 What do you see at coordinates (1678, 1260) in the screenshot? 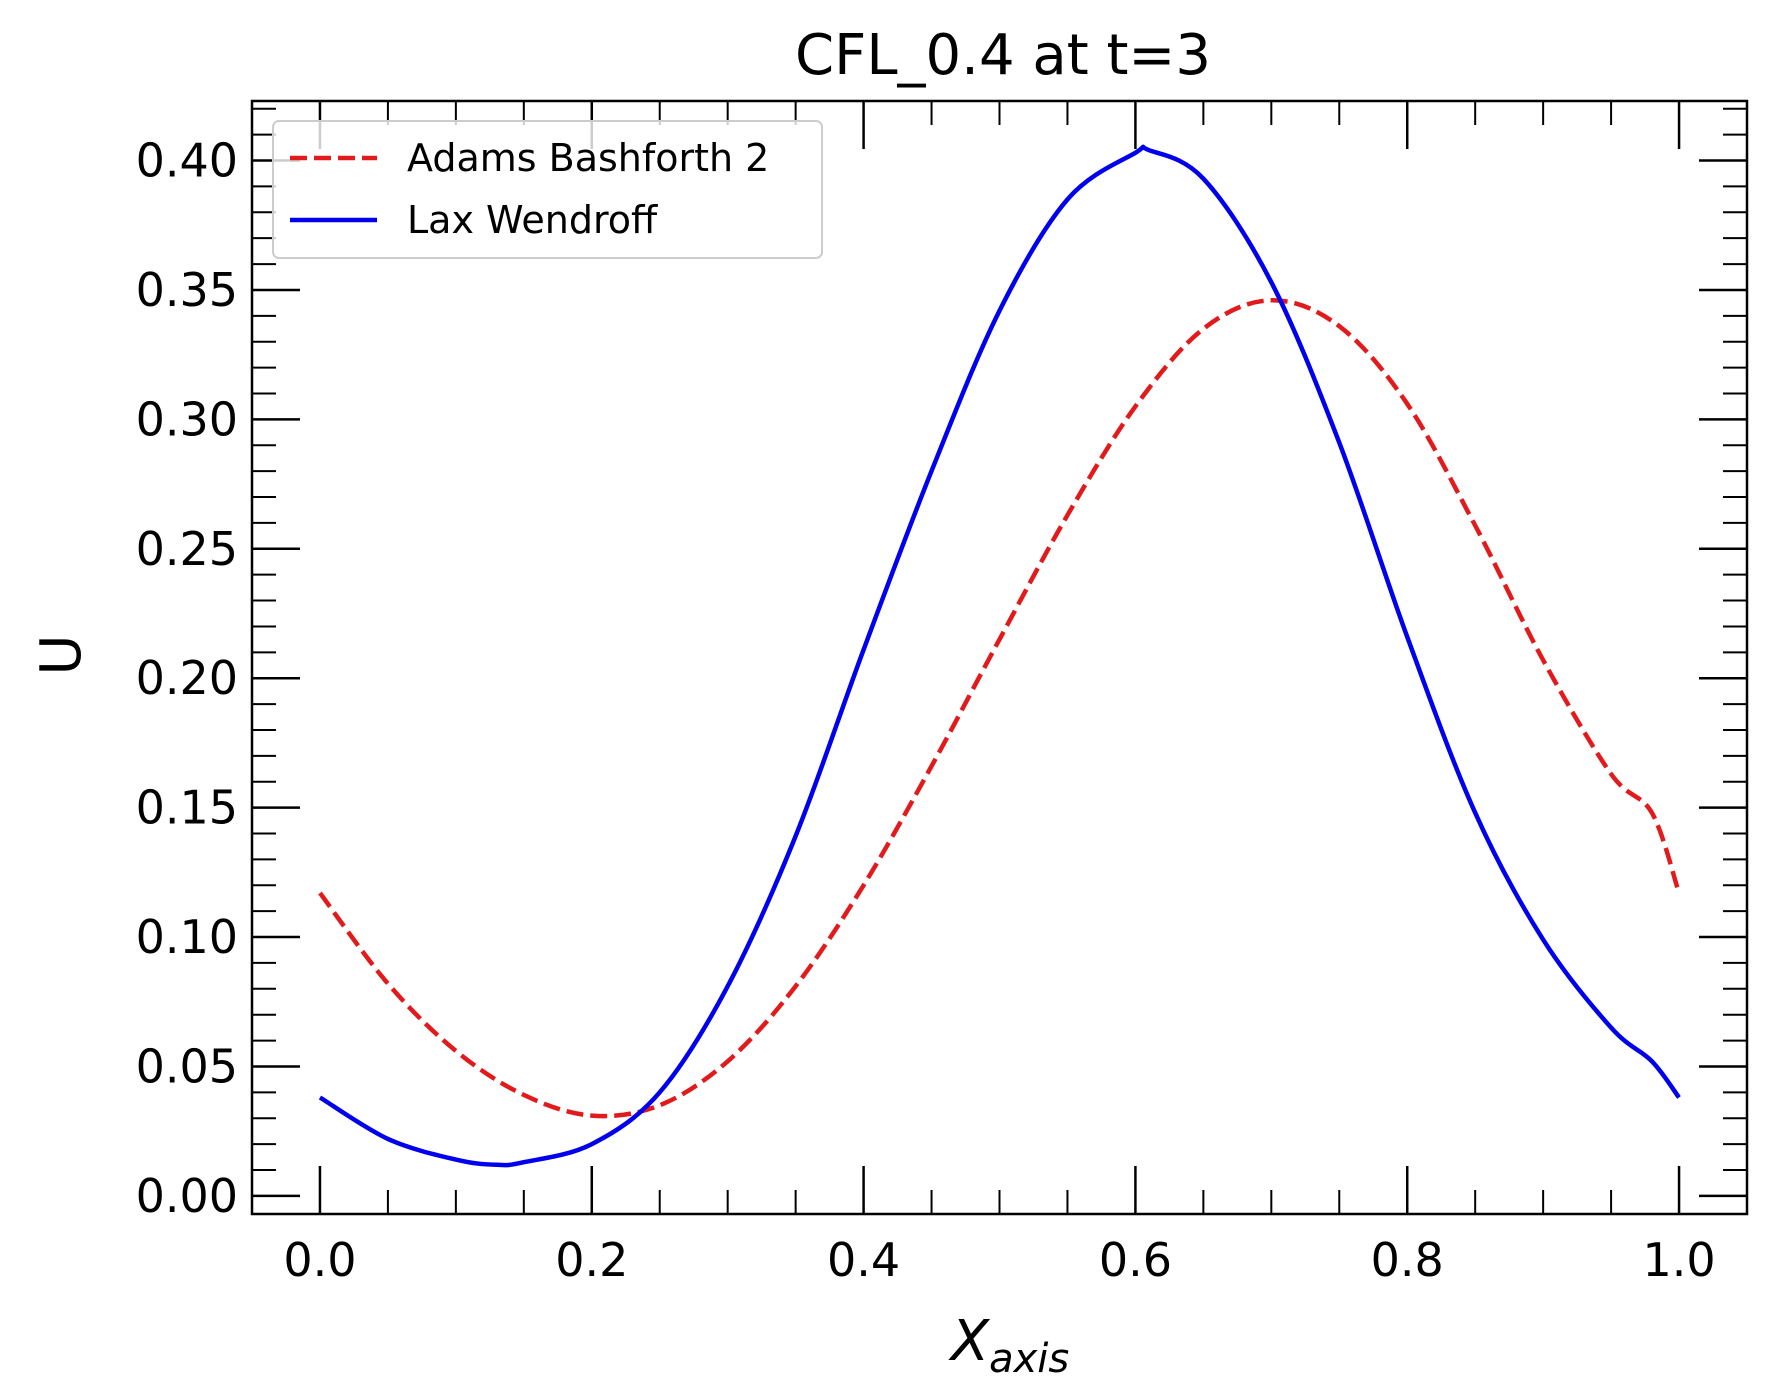
I see `x-tick-label: 1.0` at bounding box center [1678, 1260].